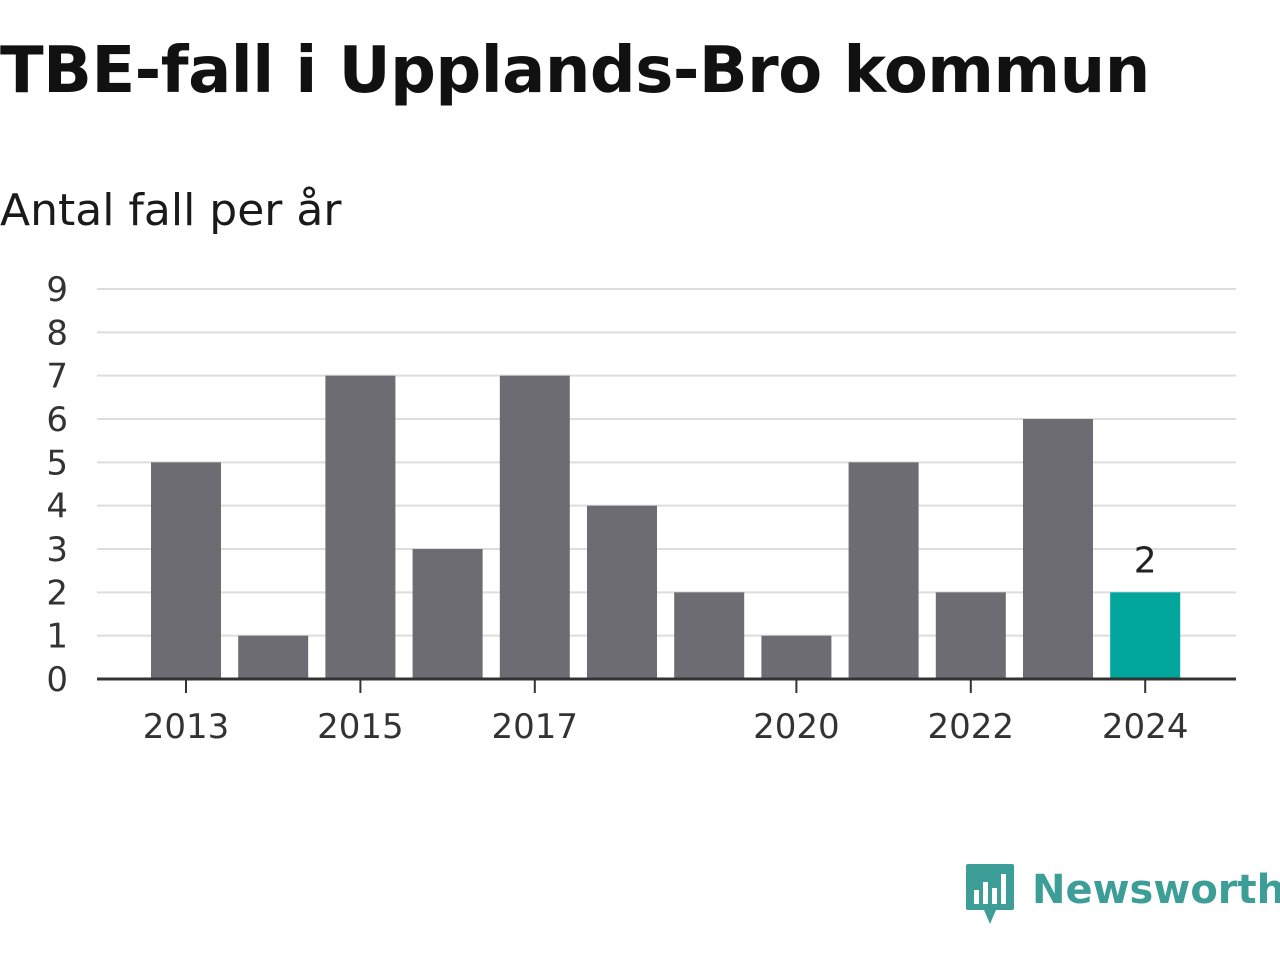 This screenshot has height=960, width=1280. I want to click on bar-2017, so click(534, 527).